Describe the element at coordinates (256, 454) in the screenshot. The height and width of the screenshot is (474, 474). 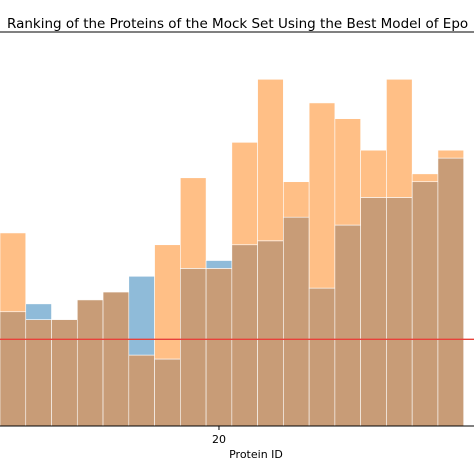
I see `x-axis-label: Protein ID` at that location.